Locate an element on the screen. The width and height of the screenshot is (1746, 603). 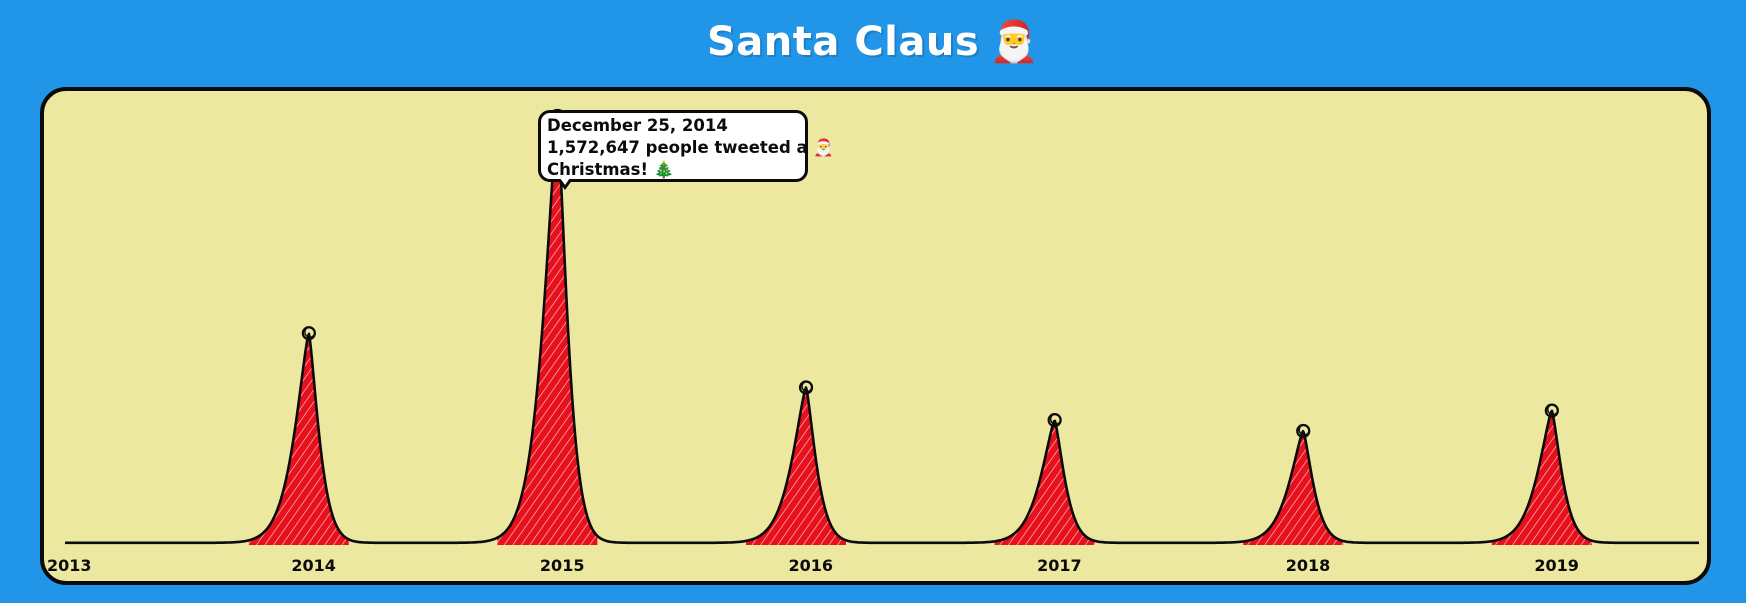
title-row: Santa Claus 🎅 is located at coordinates (873, 42).